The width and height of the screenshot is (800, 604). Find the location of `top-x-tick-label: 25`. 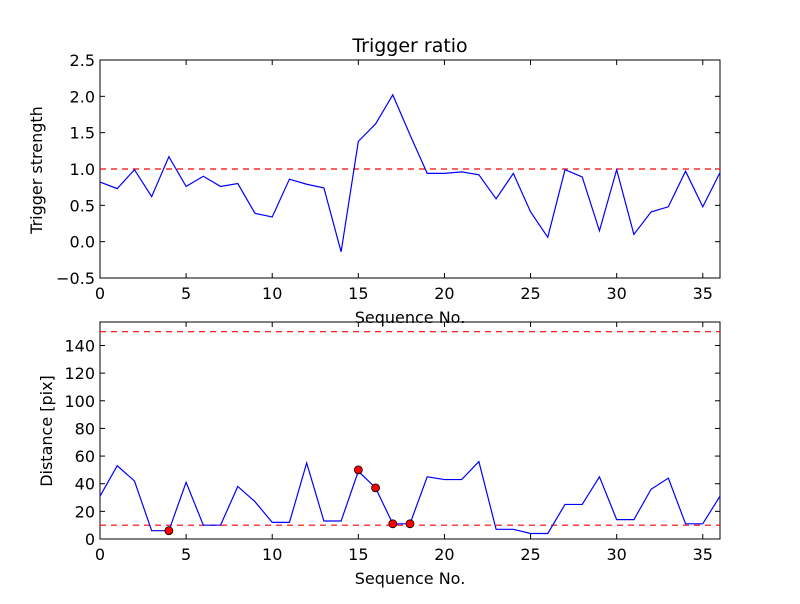

top-x-tick-label: 25 is located at coordinates (530, 293).